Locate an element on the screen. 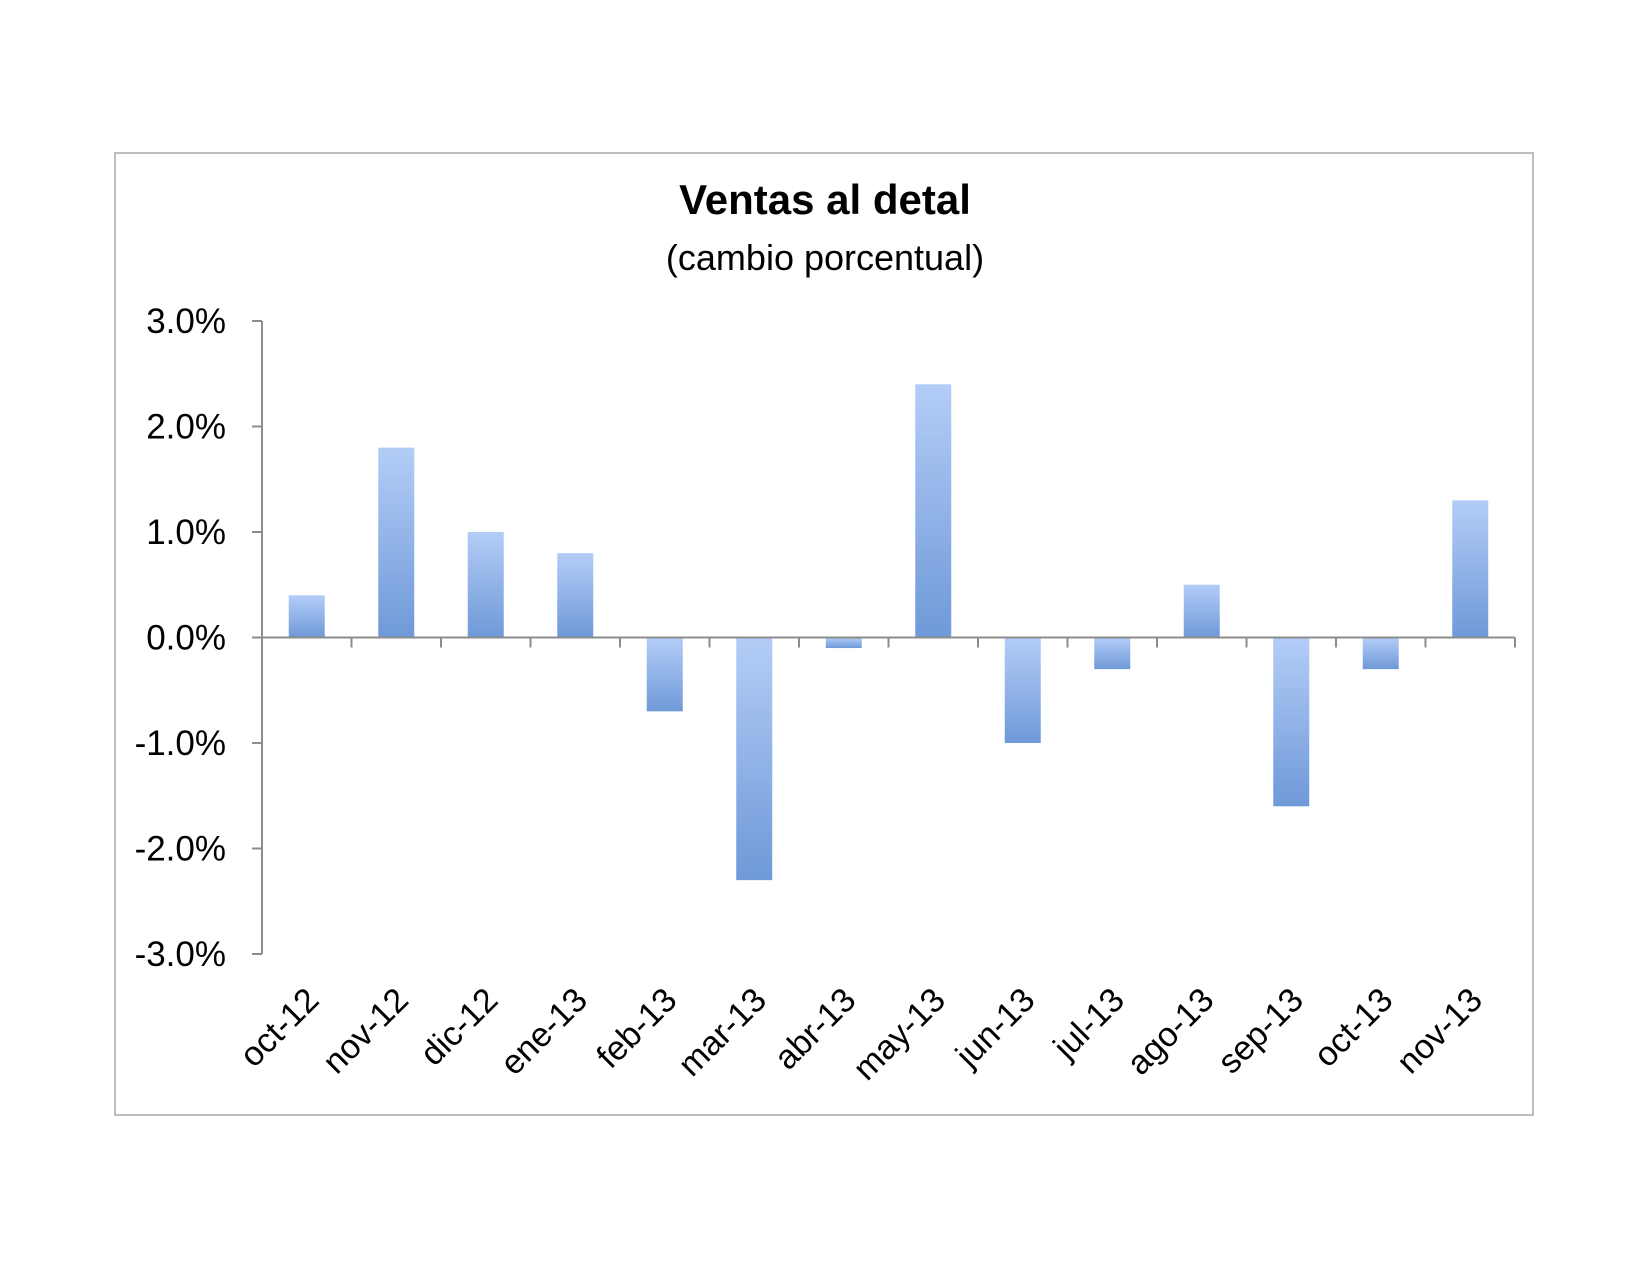  x-category-label: jun-13 is located at coordinates (995, 1028).